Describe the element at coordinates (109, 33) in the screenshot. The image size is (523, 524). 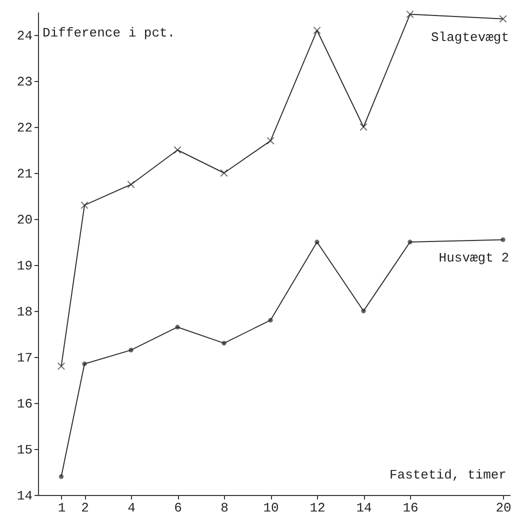
I see `y-axis-title: Difference i pct.` at that location.